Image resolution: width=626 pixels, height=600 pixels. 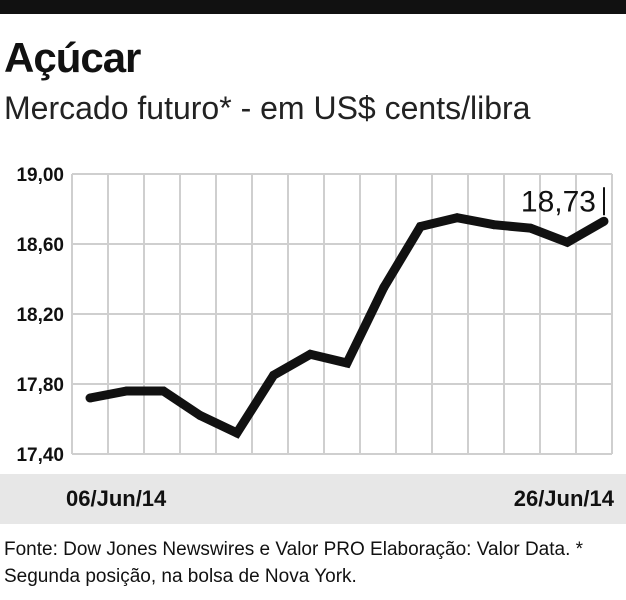 What do you see at coordinates (313, 7) in the screenshot?
I see `top-rule` at bounding box center [313, 7].